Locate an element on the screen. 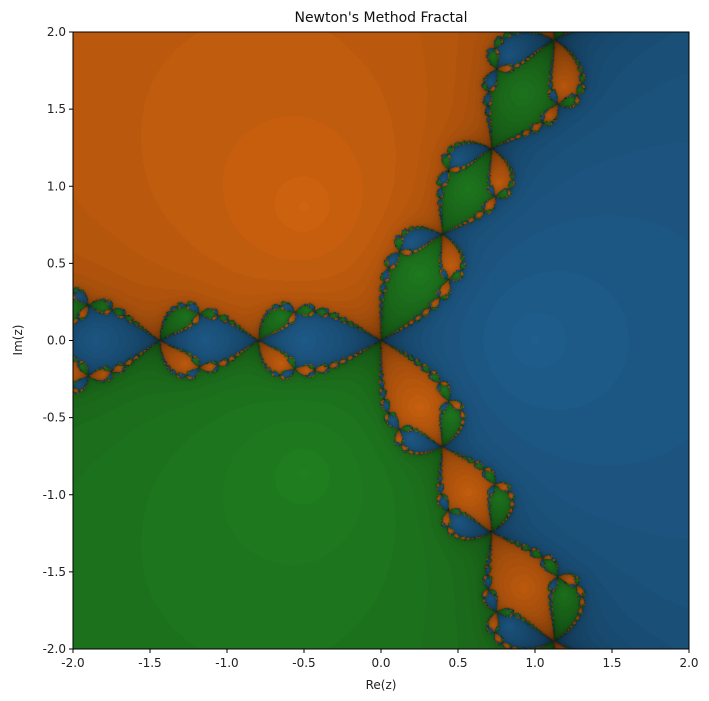 Image resolution: width=709 pixels, height=701 pixels. y-tick-label: 1.5 is located at coordinates (56, 109).